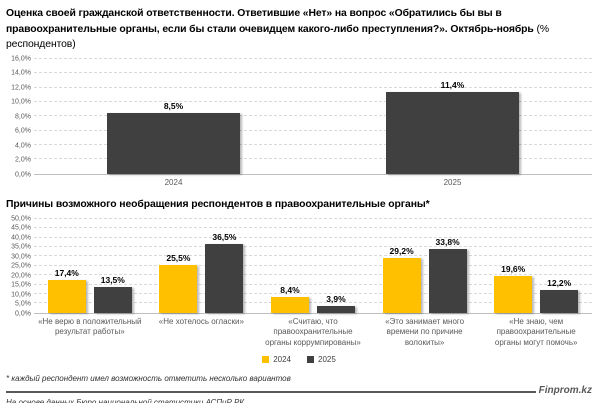 Image resolution: width=600 pixels, height=403 pixels. I want to click on divider-line, so click(271, 392).